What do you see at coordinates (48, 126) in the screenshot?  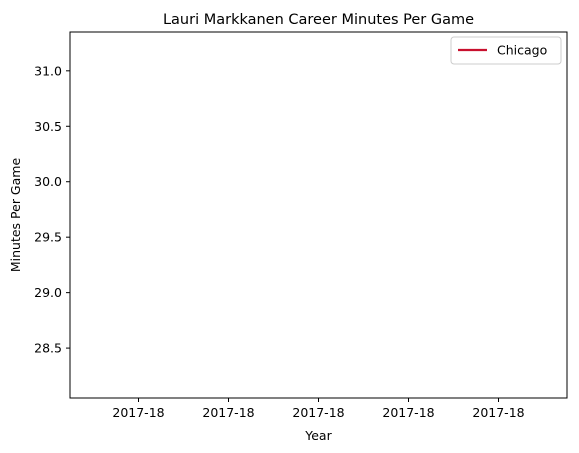 I see `y-tick-label: 30.5` at bounding box center [48, 126].